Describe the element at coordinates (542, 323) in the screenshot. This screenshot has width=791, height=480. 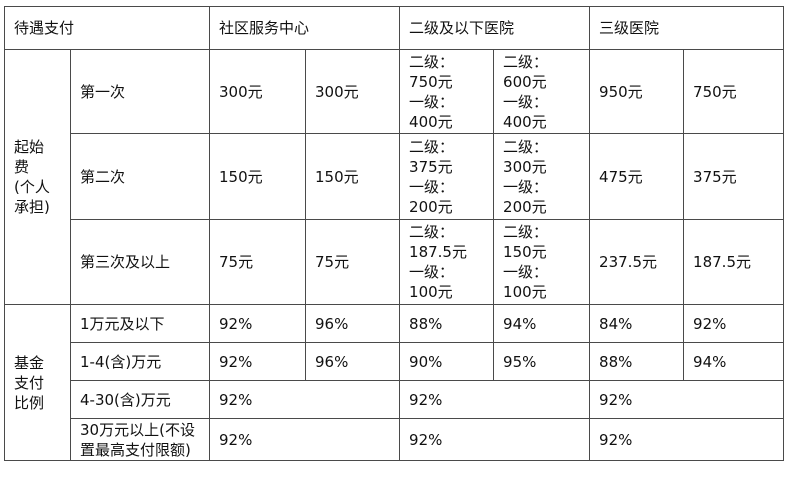
I see `cell-secondary-b: 94%` at that location.